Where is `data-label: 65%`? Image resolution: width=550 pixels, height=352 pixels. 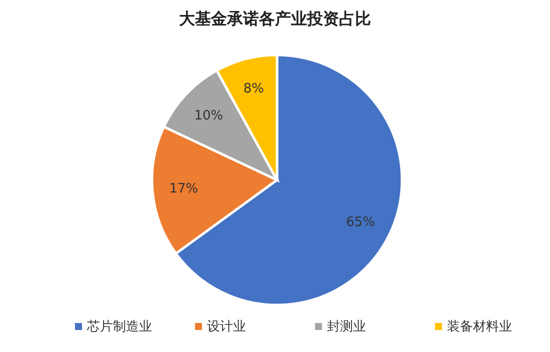
data-label: 65% is located at coordinates (360, 222).